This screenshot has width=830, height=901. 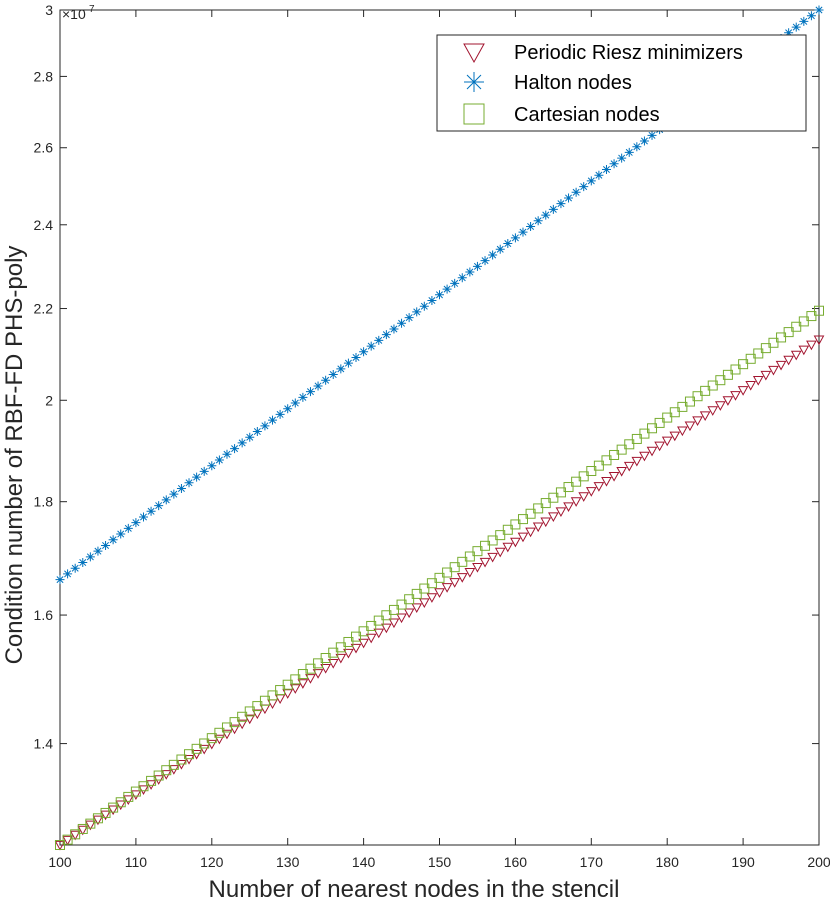 What do you see at coordinates (364, 862) in the screenshot?
I see `x-tick-label: 140` at bounding box center [364, 862].